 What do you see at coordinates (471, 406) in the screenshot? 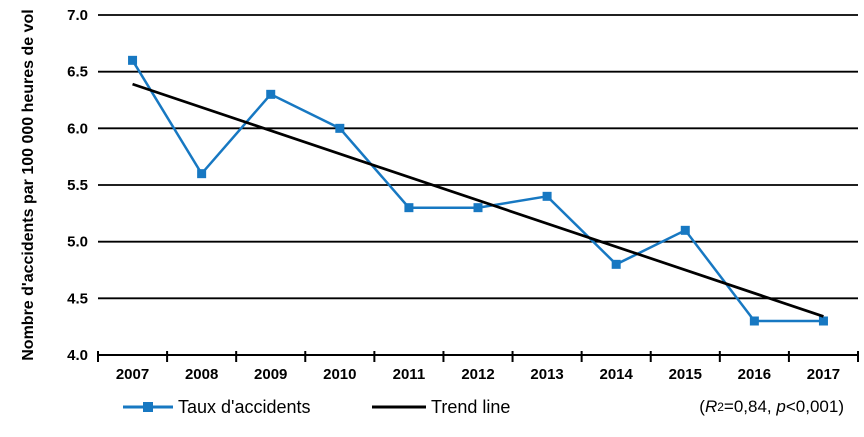
I see `legend-label-trend-line: Trend line` at bounding box center [471, 406].